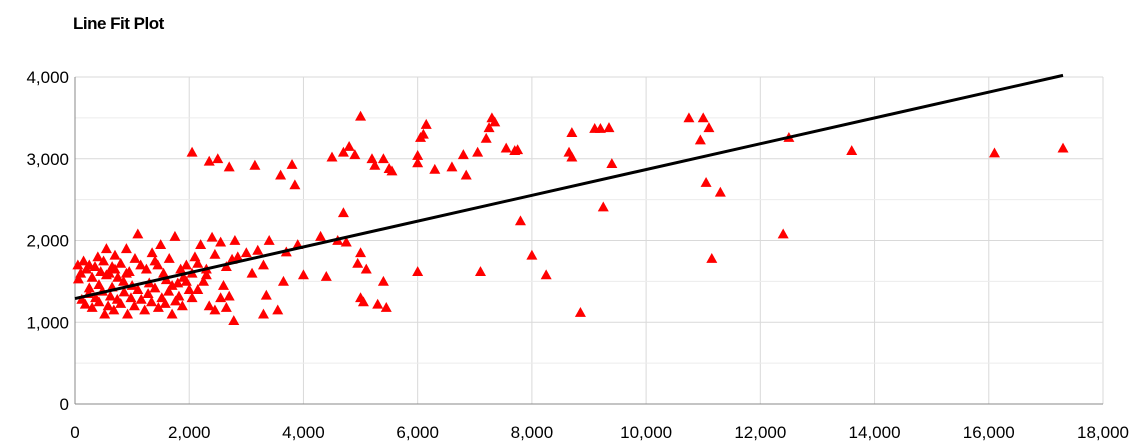 Image resolution: width=1132 pixels, height=445 pixels. Describe the element at coordinates (1103, 432) in the screenshot. I see `x-tick-label: 18,000` at that location.